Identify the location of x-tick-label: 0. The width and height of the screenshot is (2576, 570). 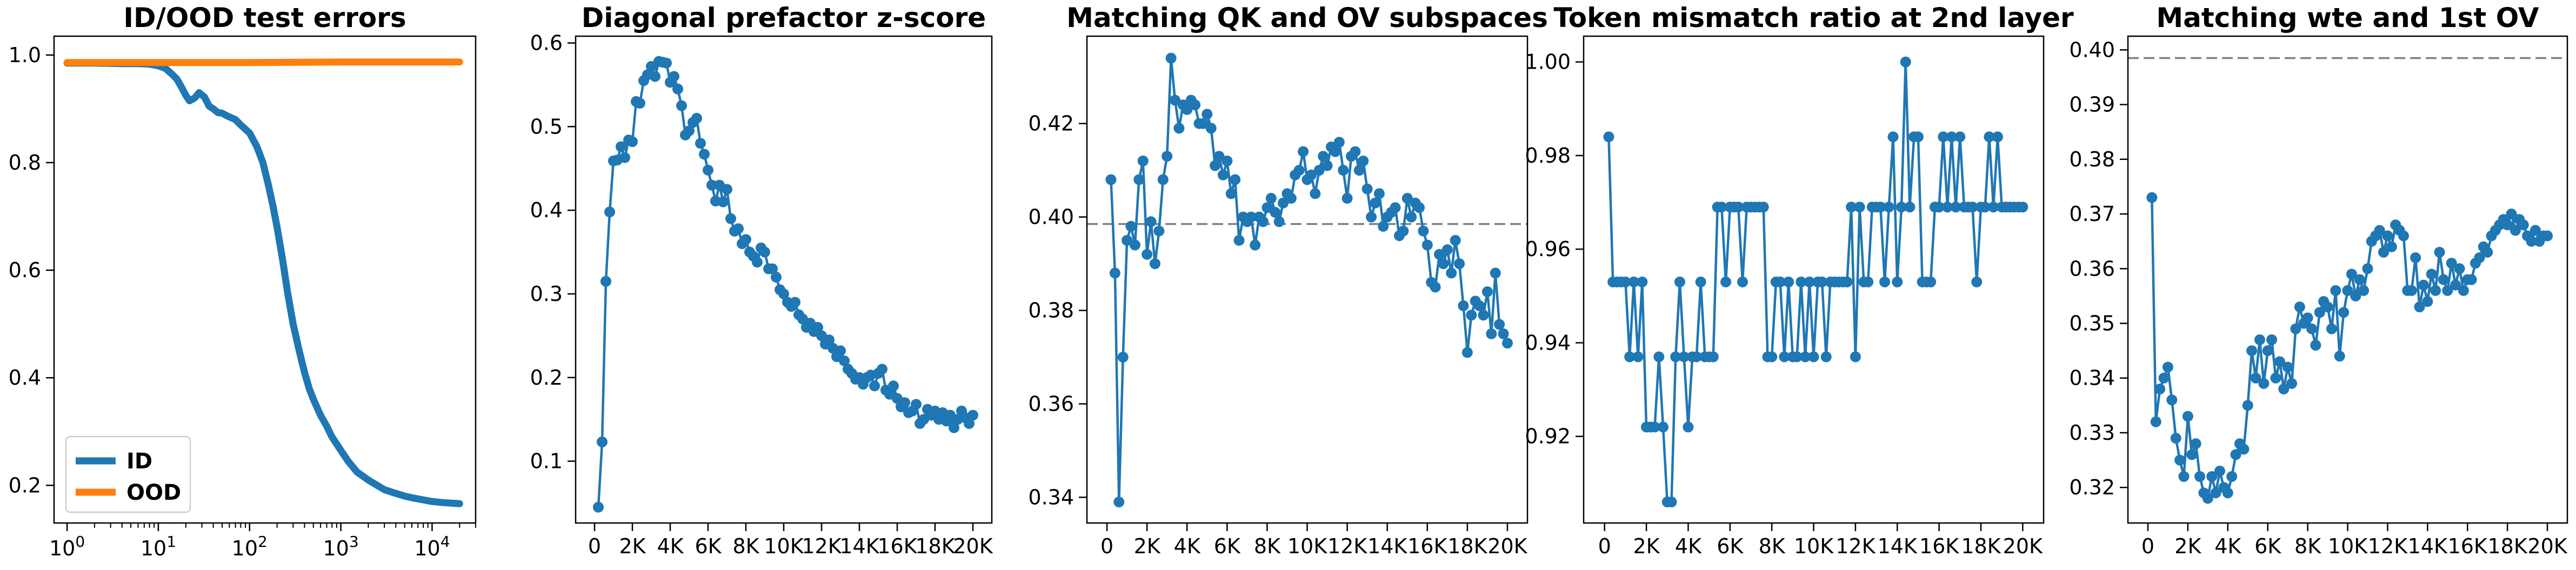
(2147, 546).